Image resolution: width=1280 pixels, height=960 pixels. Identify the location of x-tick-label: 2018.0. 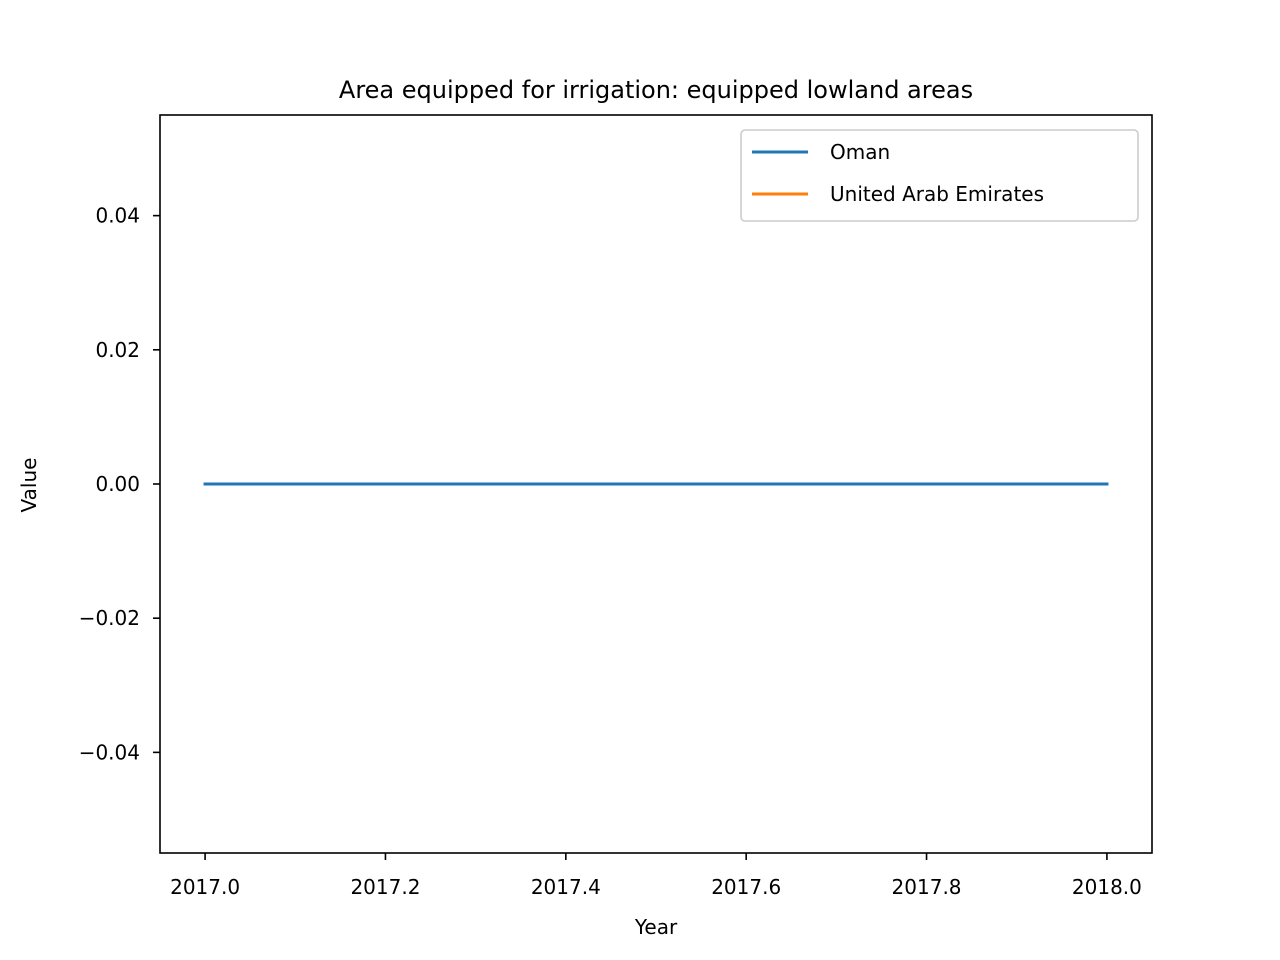
(1107, 887).